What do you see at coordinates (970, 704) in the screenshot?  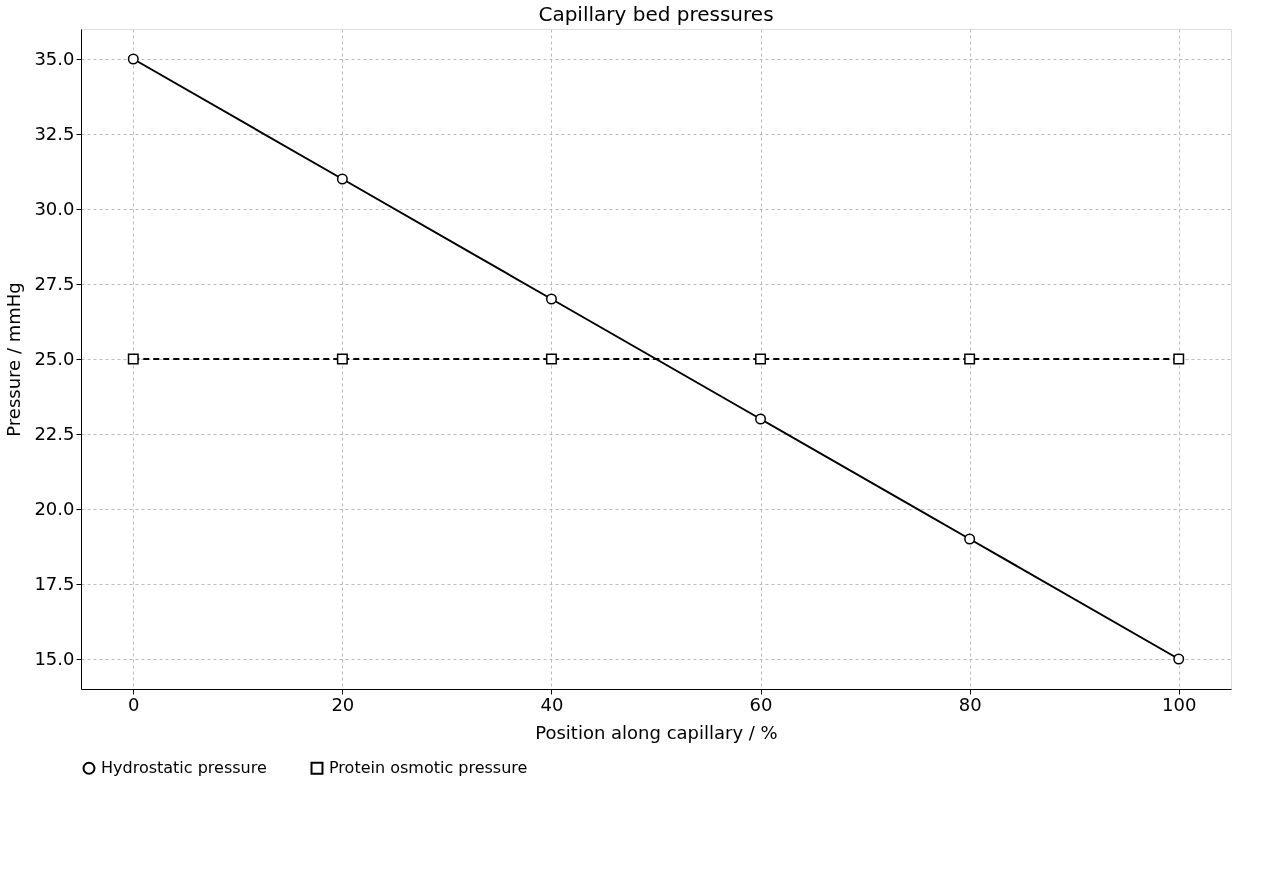 I see `x-tick-label: 80` at bounding box center [970, 704].